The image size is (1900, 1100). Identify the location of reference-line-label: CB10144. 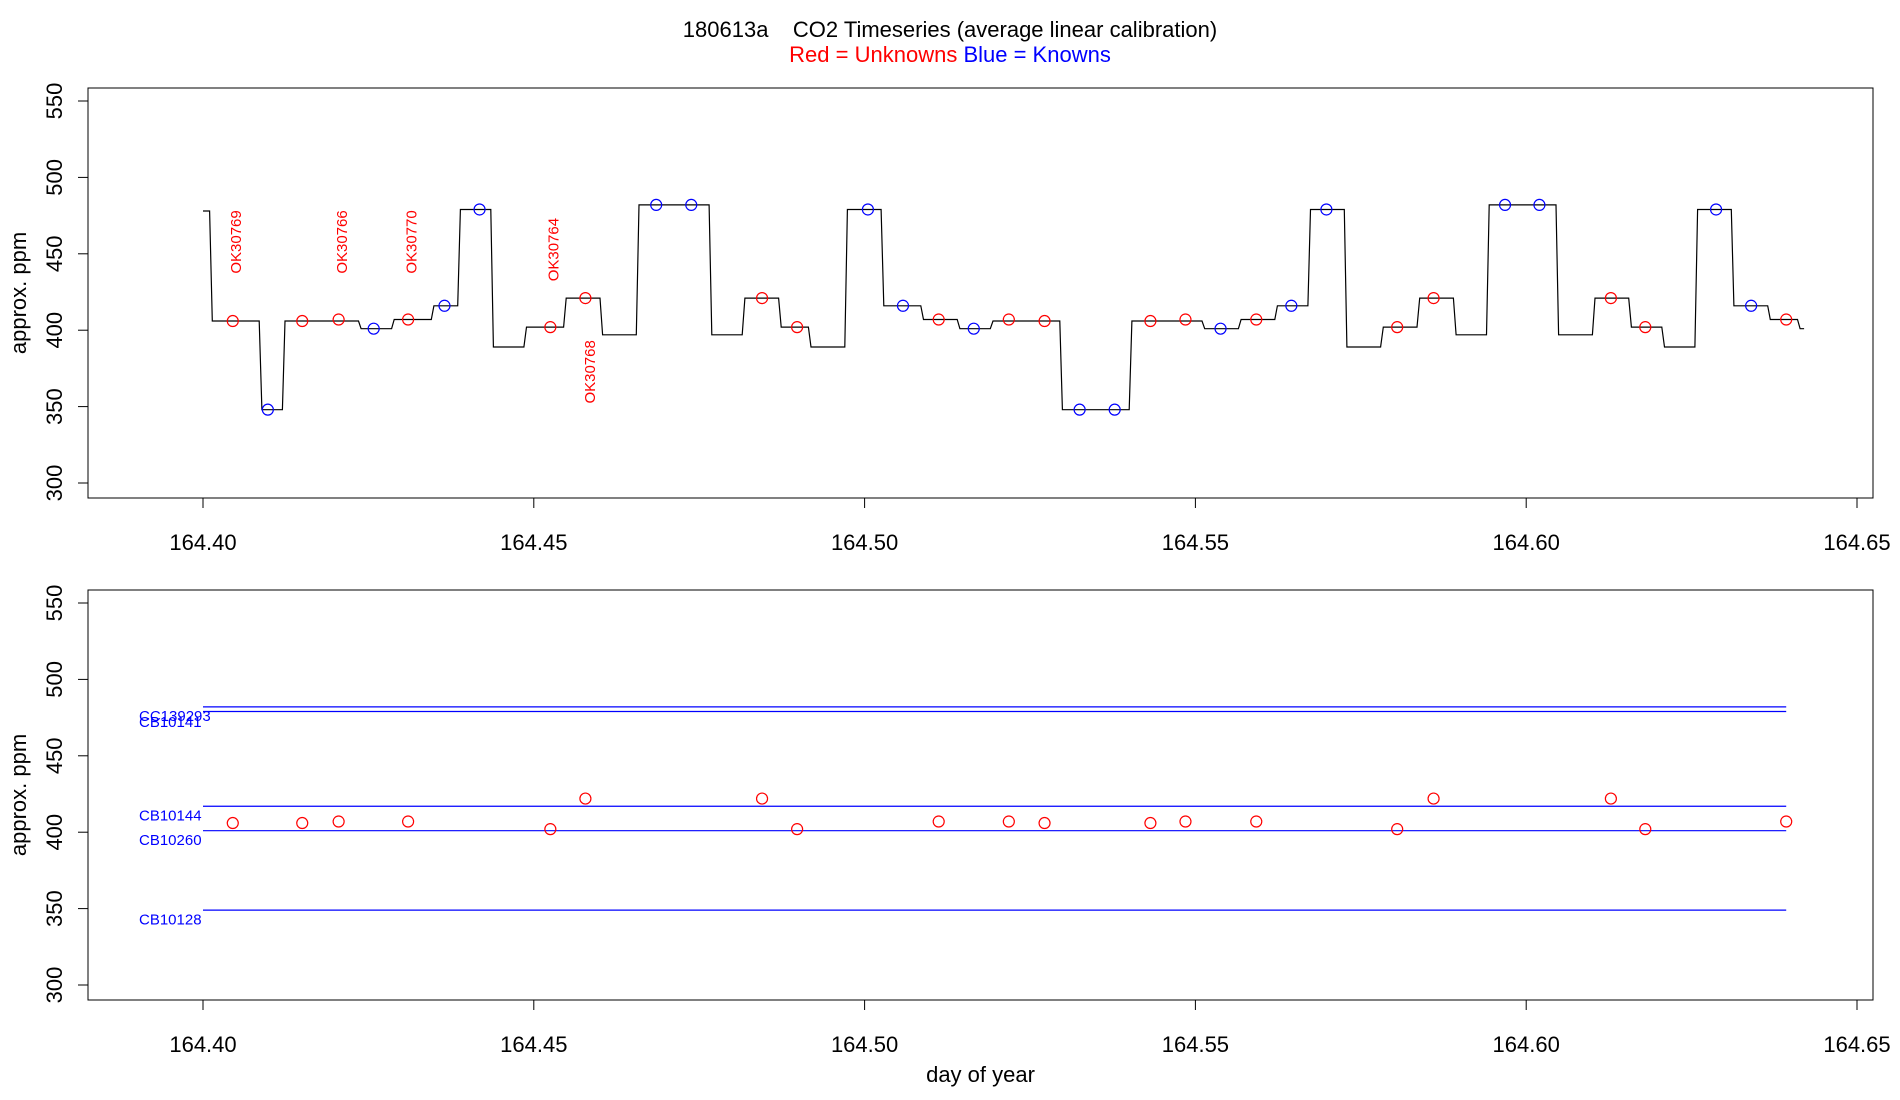
(170, 815).